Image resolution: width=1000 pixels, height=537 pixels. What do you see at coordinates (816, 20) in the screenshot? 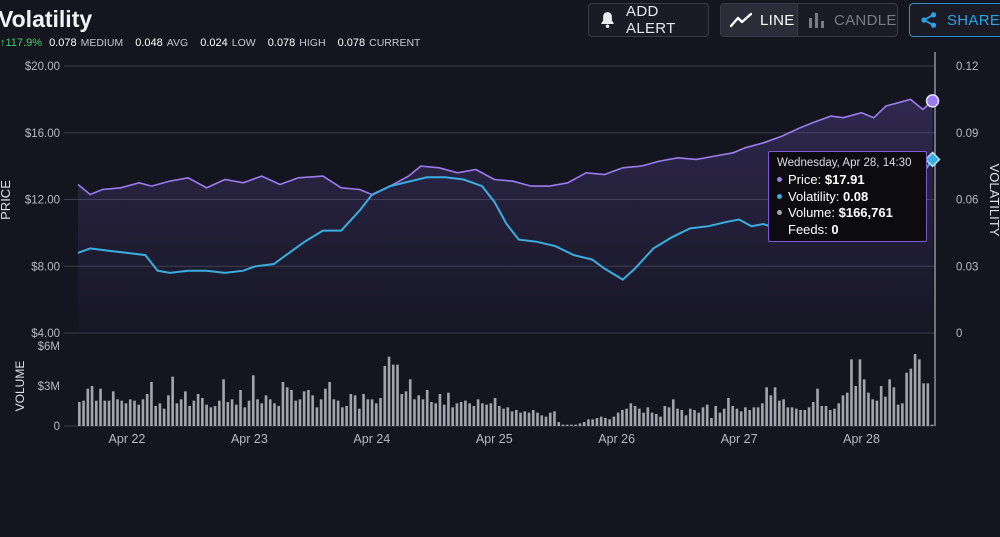
I see `candle-chart-icon` at bounding box center [816, 20].